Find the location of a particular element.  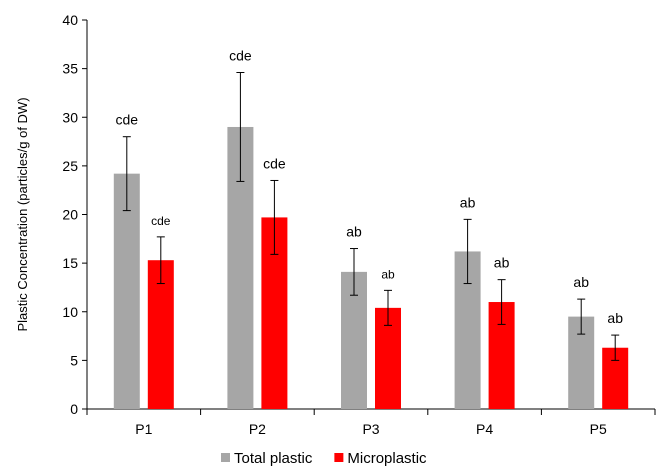

y-tick-label: 40 is located at coordinates (70, 20).